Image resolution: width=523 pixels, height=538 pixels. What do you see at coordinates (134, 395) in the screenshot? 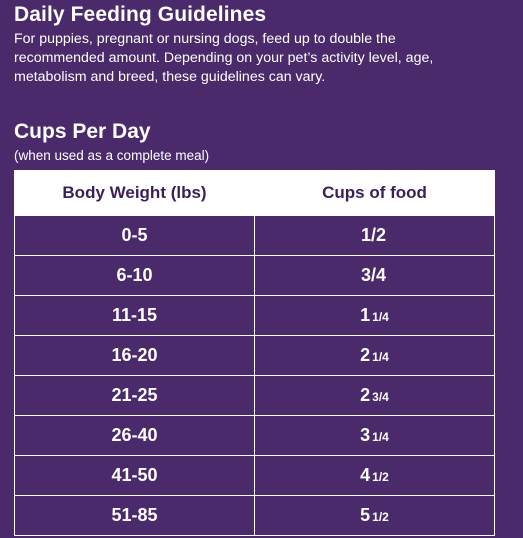
I see `weight-cell: 21-25` at bounding box center [134, 395].